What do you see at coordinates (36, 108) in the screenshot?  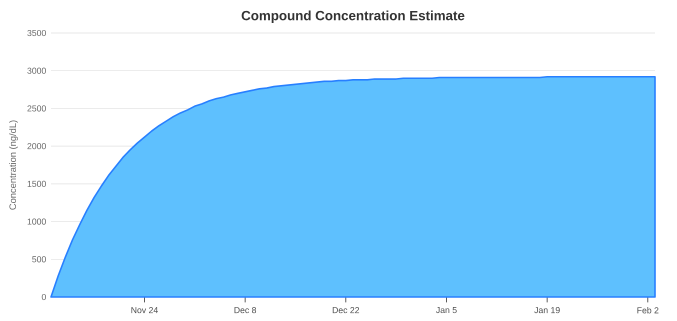 I see `y-tick-label: 2500` at bounding box center [36, 108].